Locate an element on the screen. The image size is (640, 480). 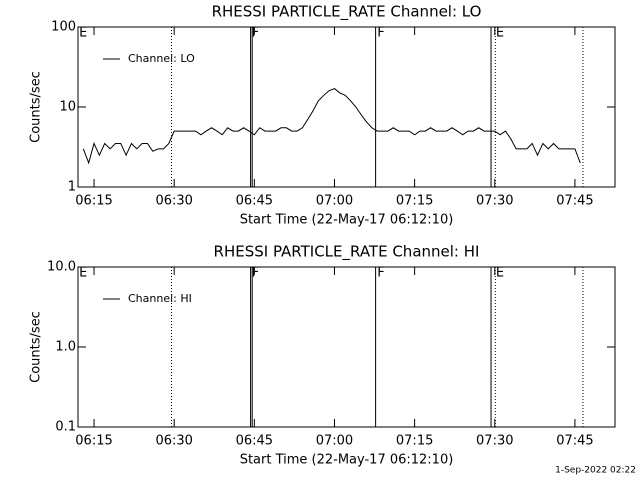
legend-label: Channel: HI is located at coordinates (160, 298).